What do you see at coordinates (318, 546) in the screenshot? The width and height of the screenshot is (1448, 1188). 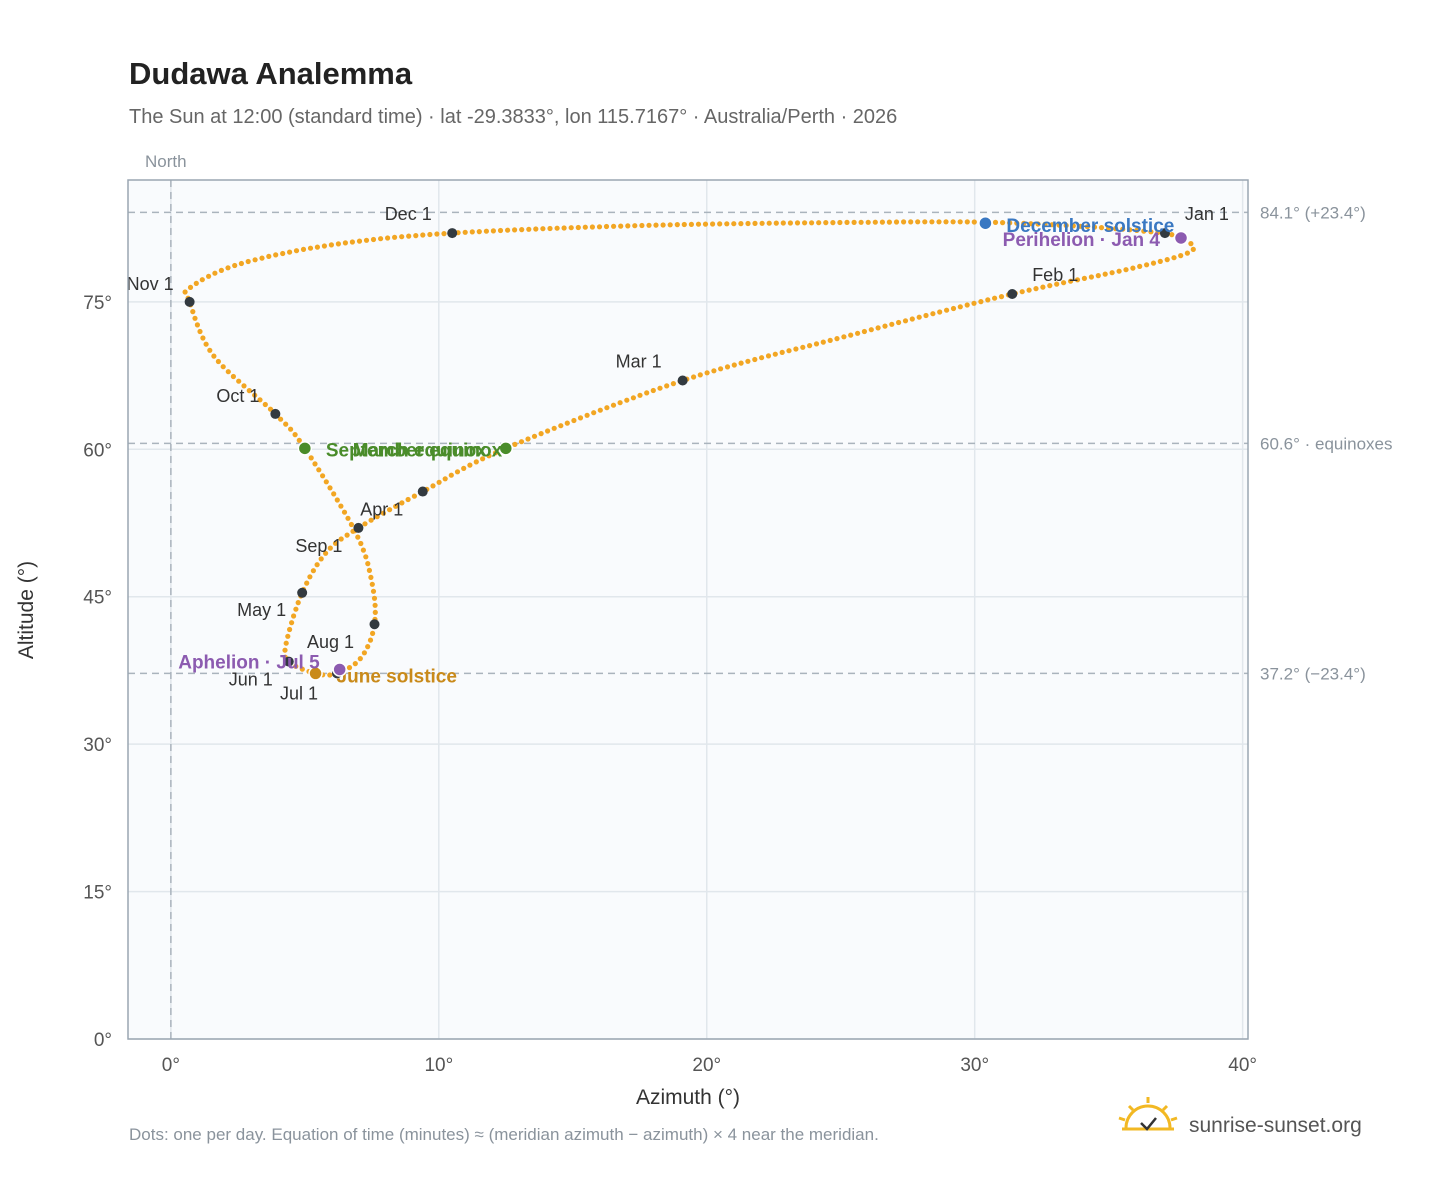 I see `month-label: Sep 1` at bounding box center [318, 546].